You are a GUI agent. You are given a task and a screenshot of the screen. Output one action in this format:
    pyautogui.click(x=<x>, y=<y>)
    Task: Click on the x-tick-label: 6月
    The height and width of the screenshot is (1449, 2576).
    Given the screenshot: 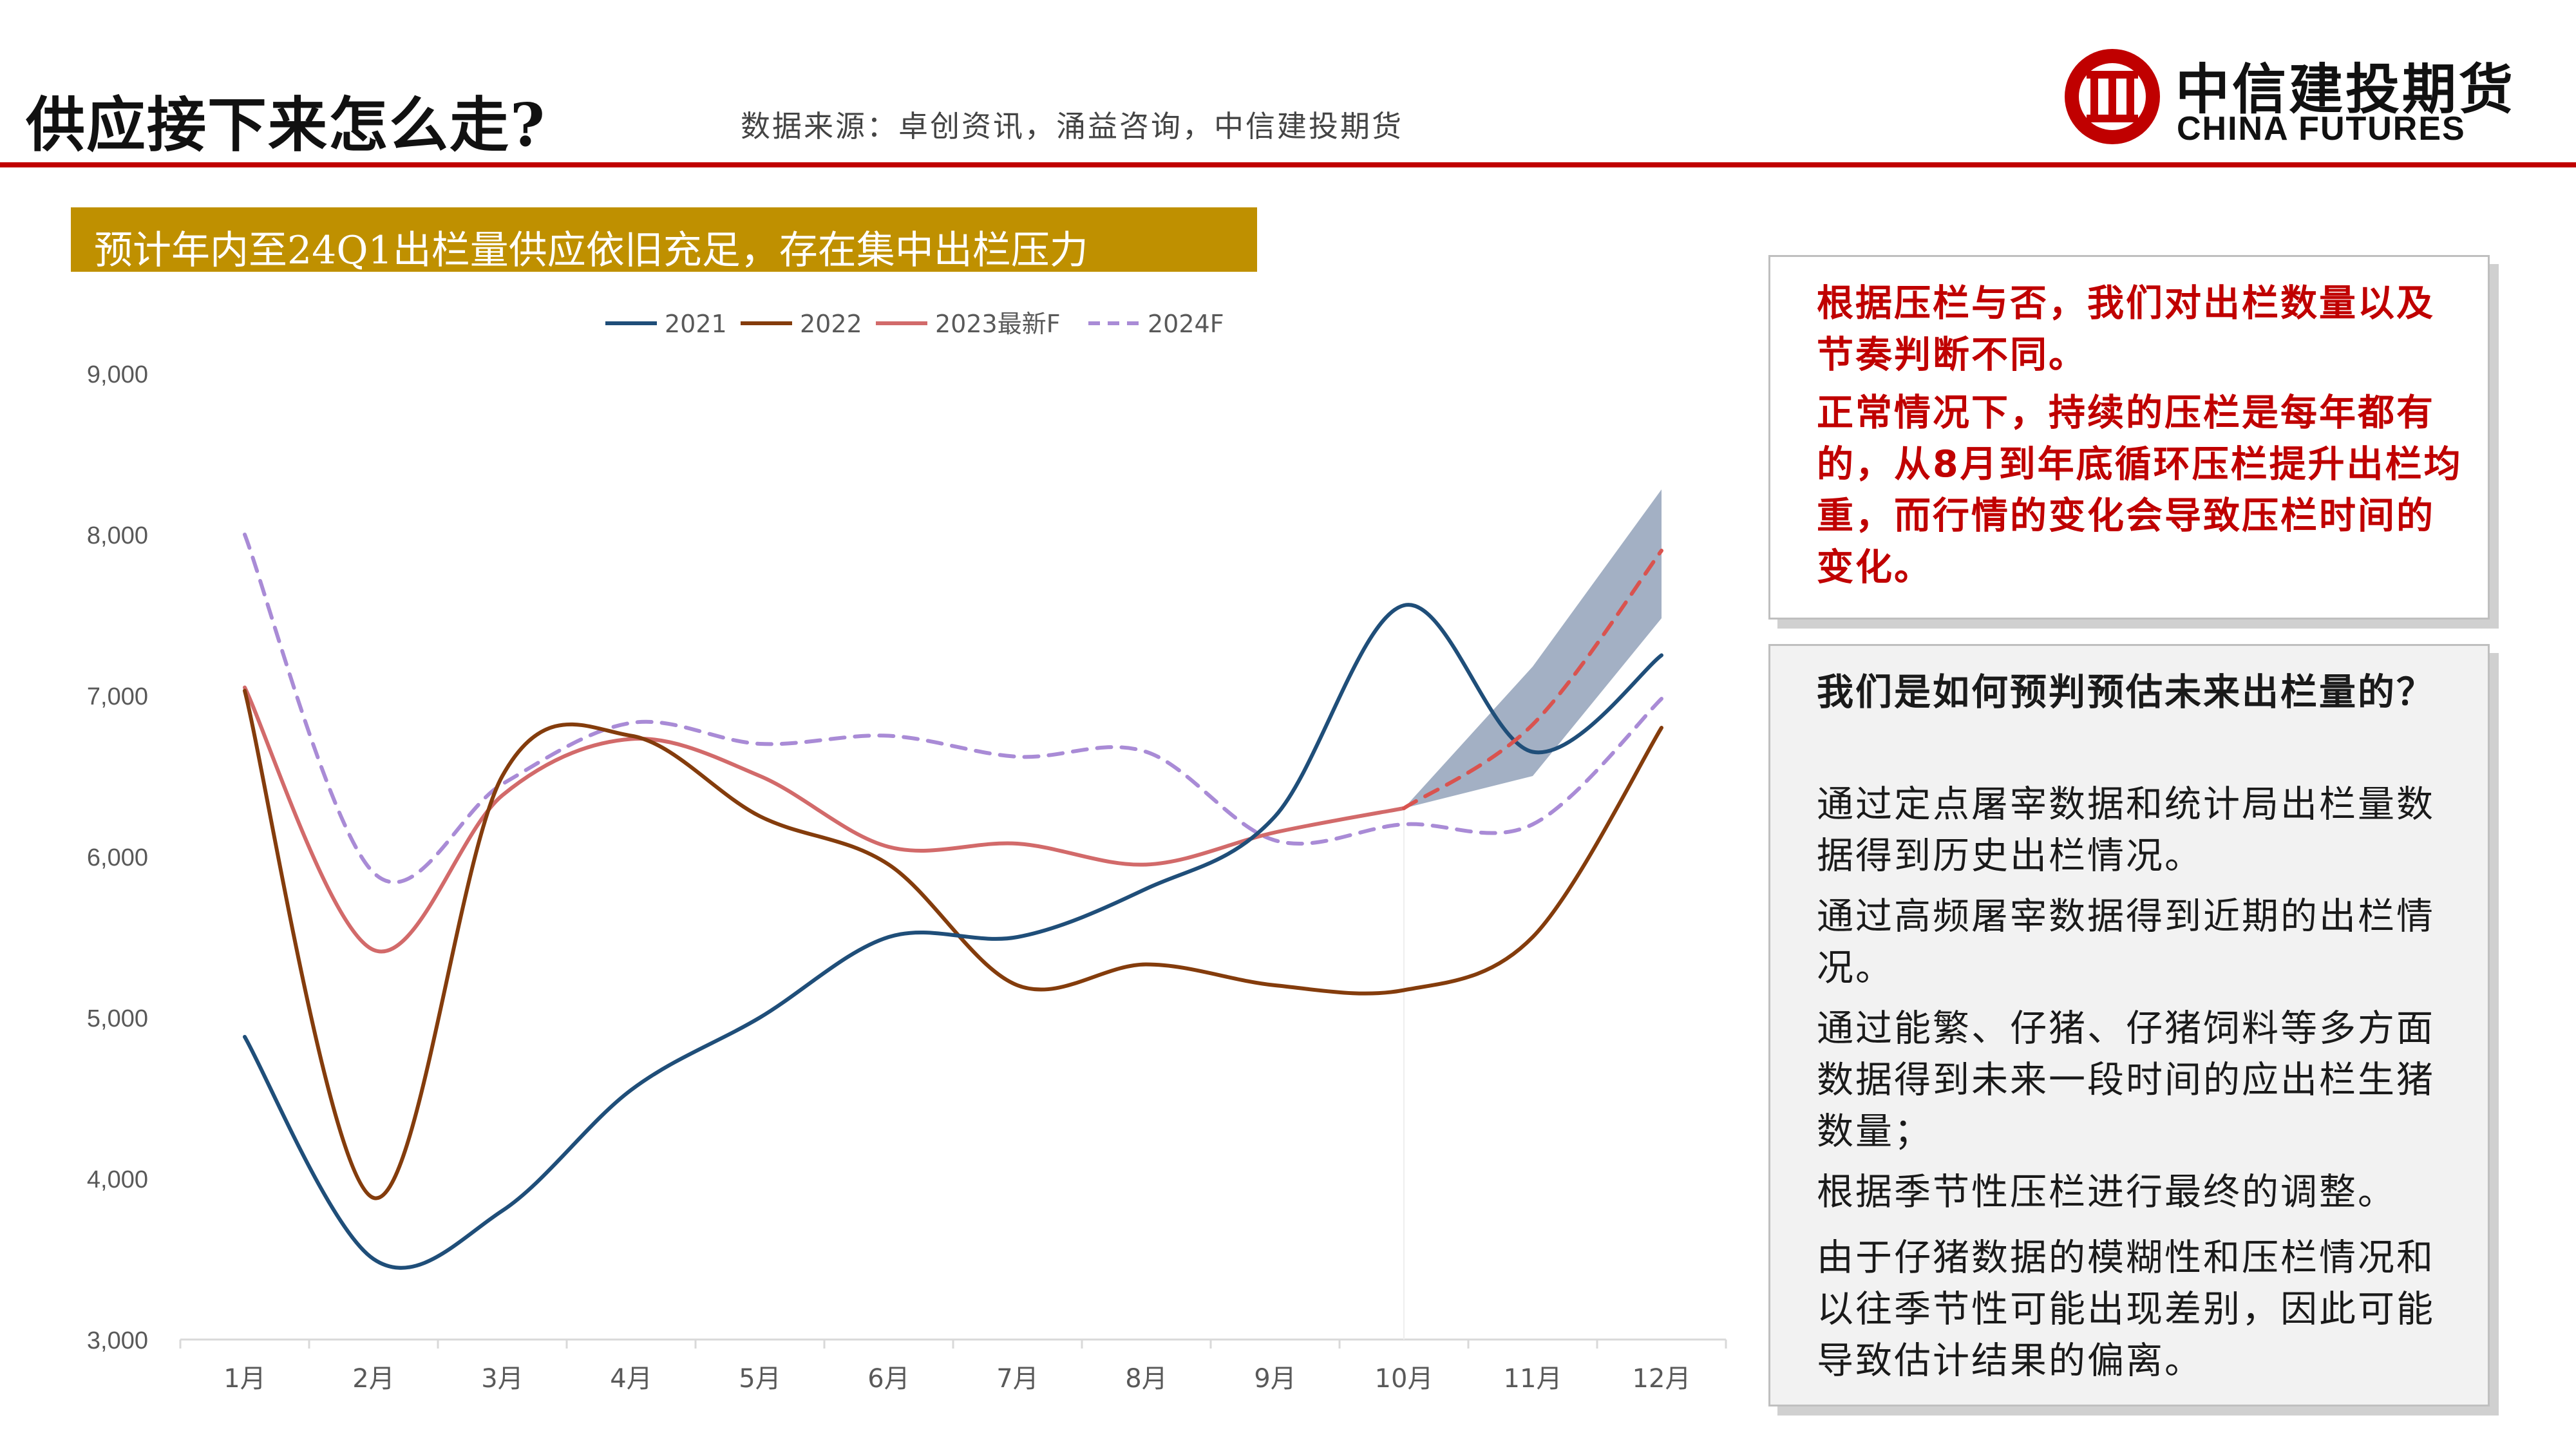 What is the action you would take?
    pyautogui.click(x=888, y=1379)
    